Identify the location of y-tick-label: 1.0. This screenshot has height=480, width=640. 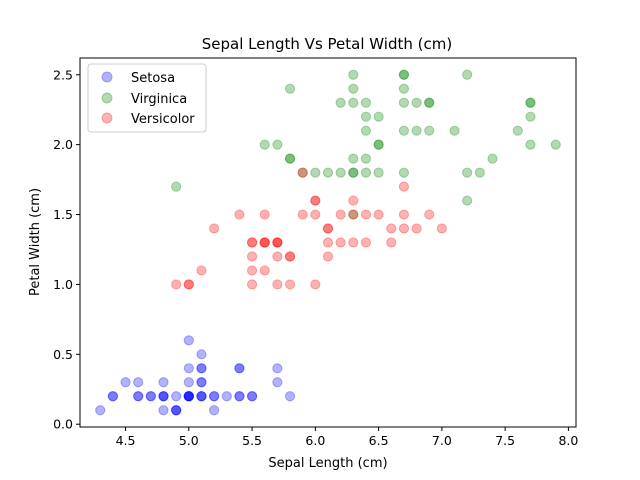
(63, 284).